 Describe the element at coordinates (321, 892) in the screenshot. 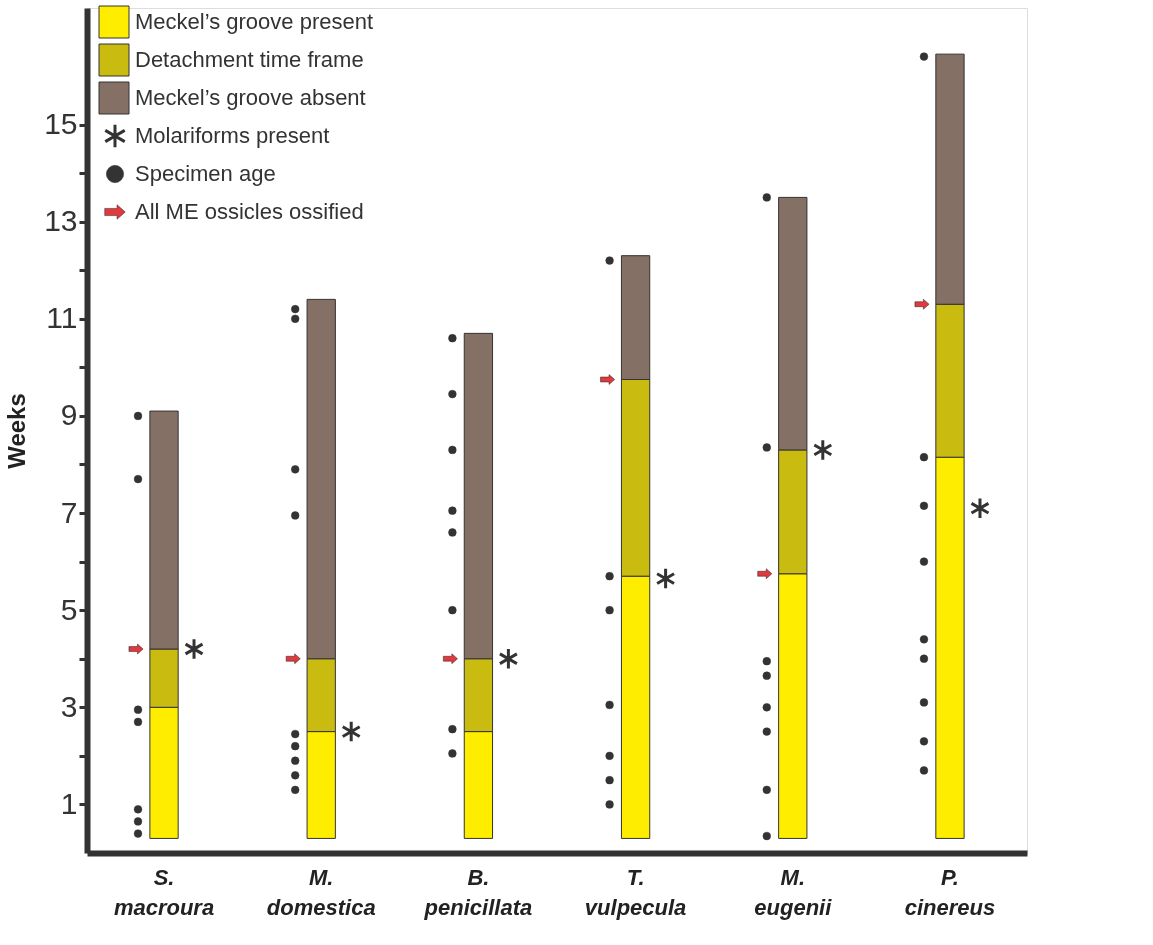

I see `x-tick-label: M. domestica` at that location.